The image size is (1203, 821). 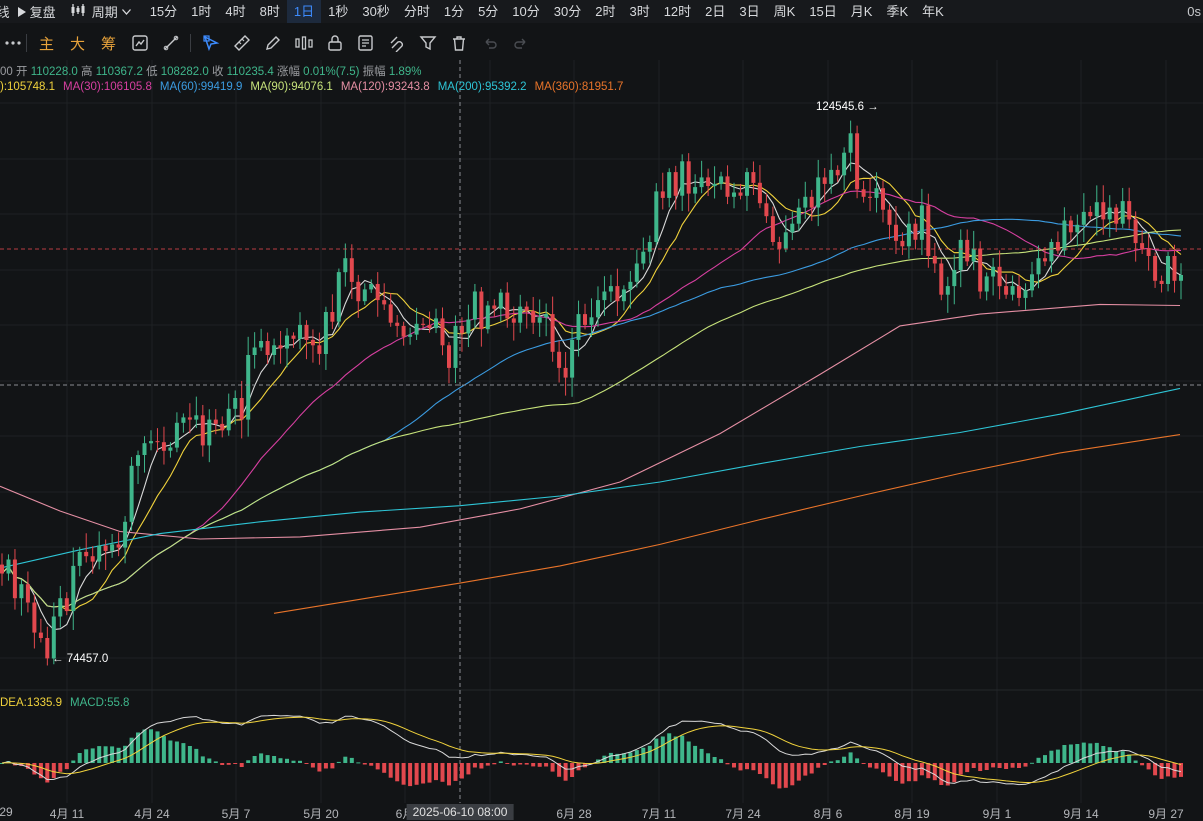 What do you see at coordinates (749, 11) in the screenshot?
I see `period-option: 3日` at bounding box center [749, 11].